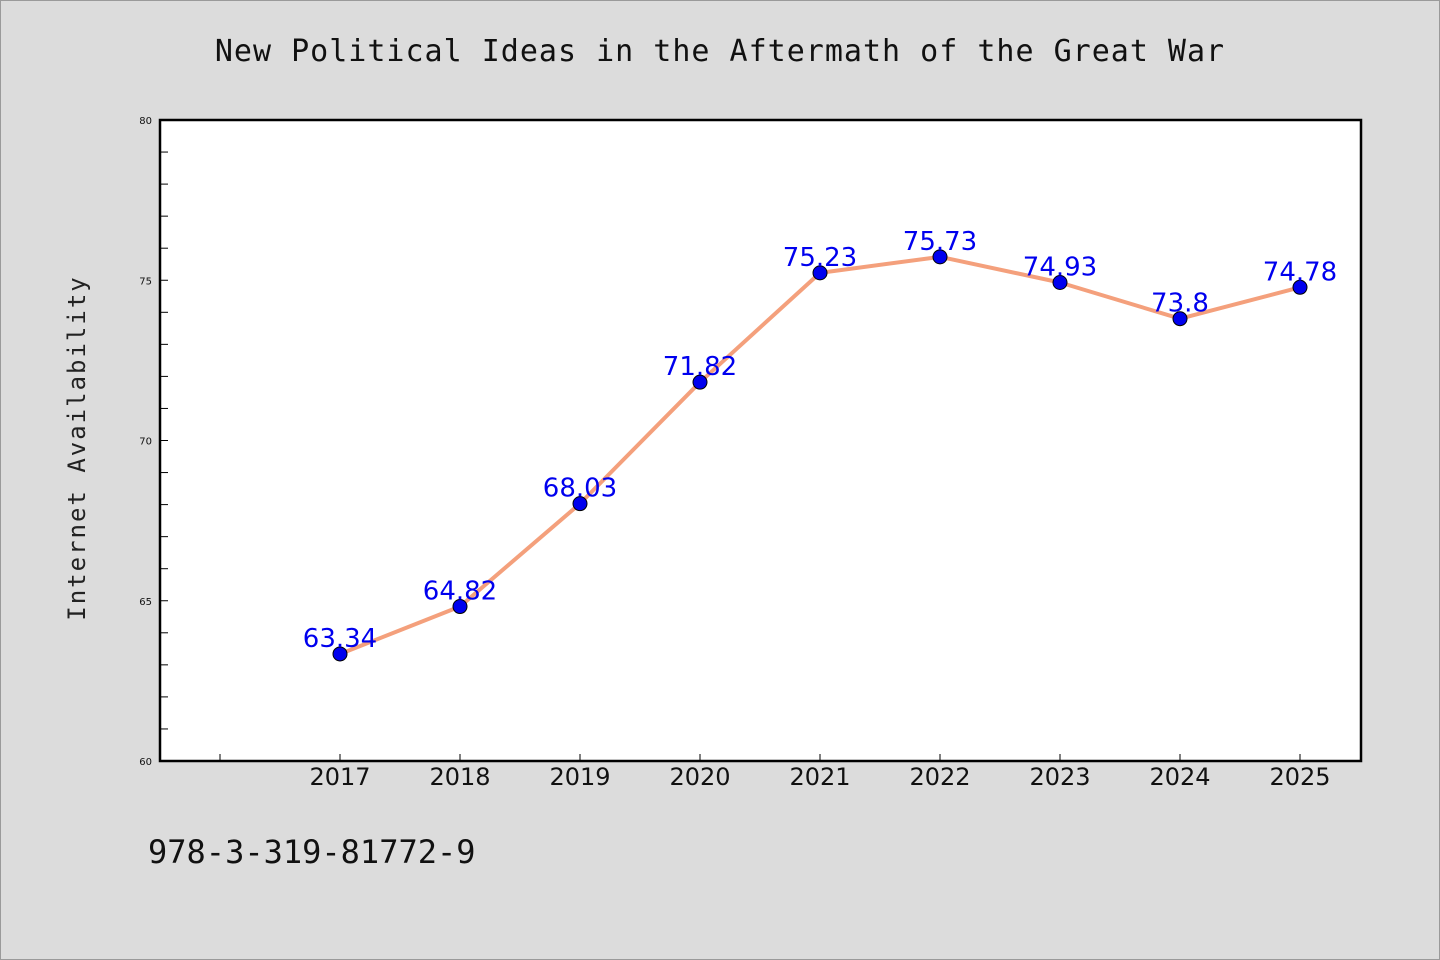 The image size is (1440, 960). Describe the element at coordinates (579, 777) in the screenshot. I see `x-tick-label: 2019` at that location.